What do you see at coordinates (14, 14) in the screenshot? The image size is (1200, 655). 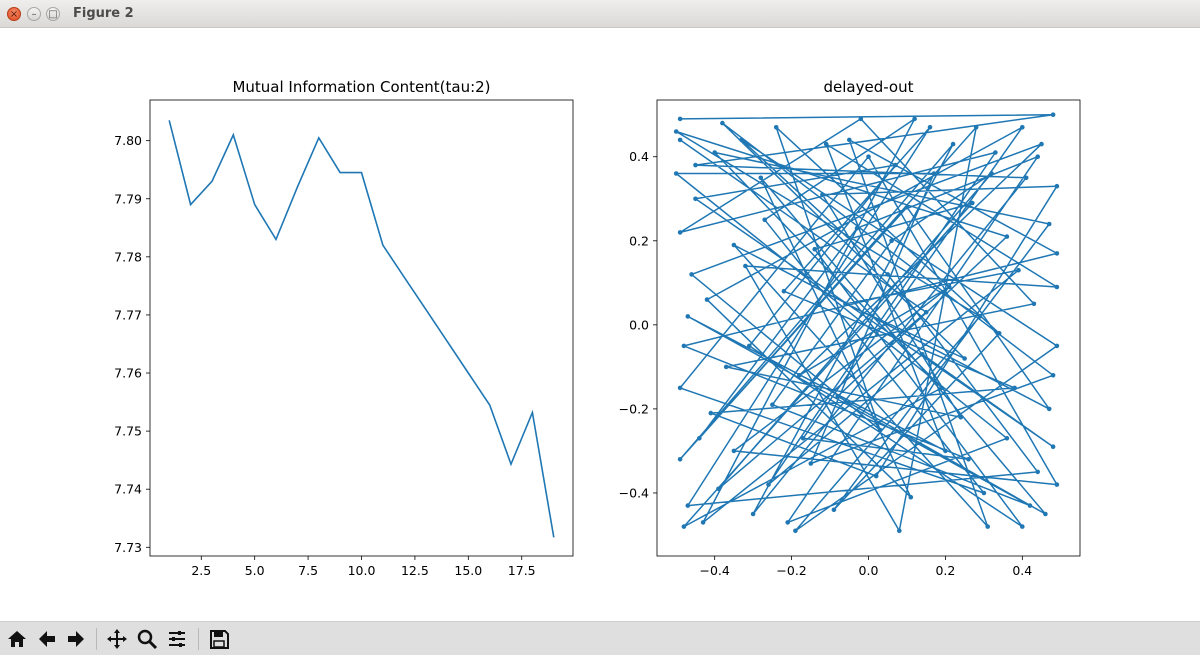 I see `close-window-button: ×` at bounding box center [14, 14].